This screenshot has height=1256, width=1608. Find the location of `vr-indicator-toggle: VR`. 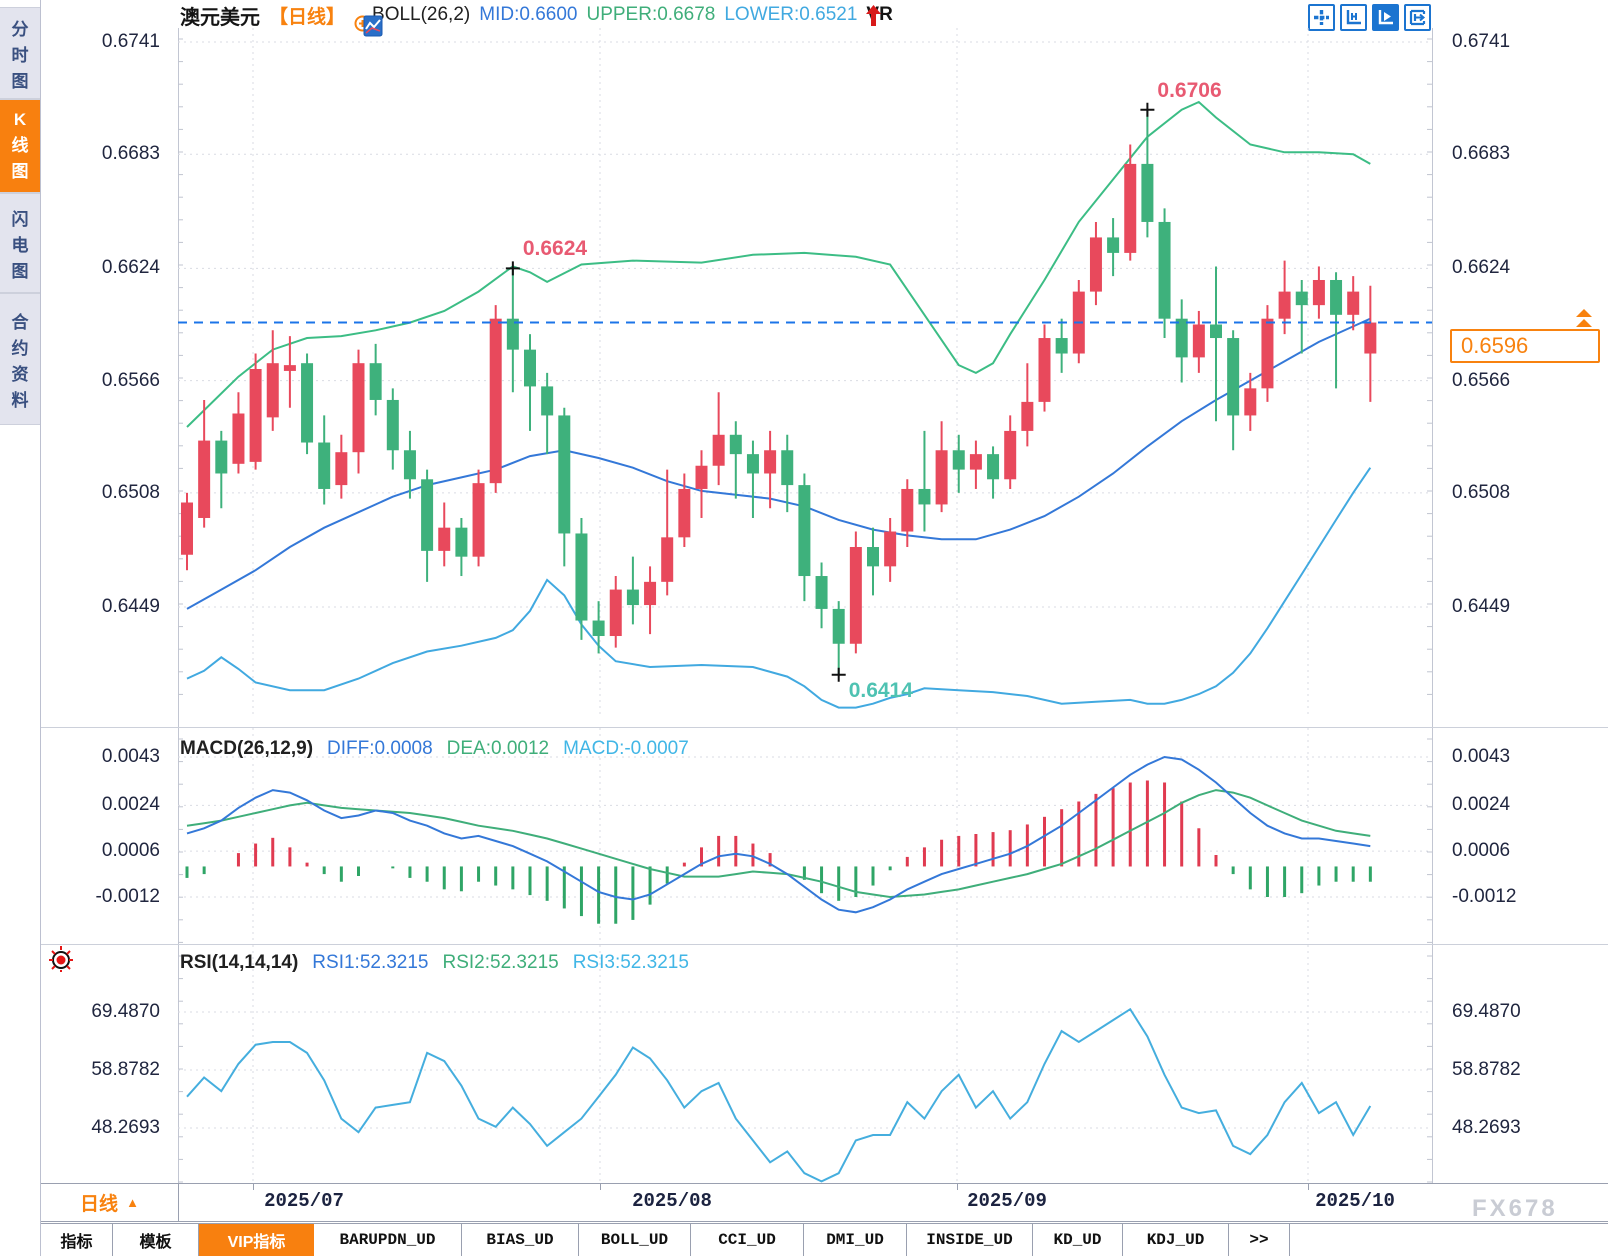

vr-indicator-toggle: VR is located at coordinates (879, 15).